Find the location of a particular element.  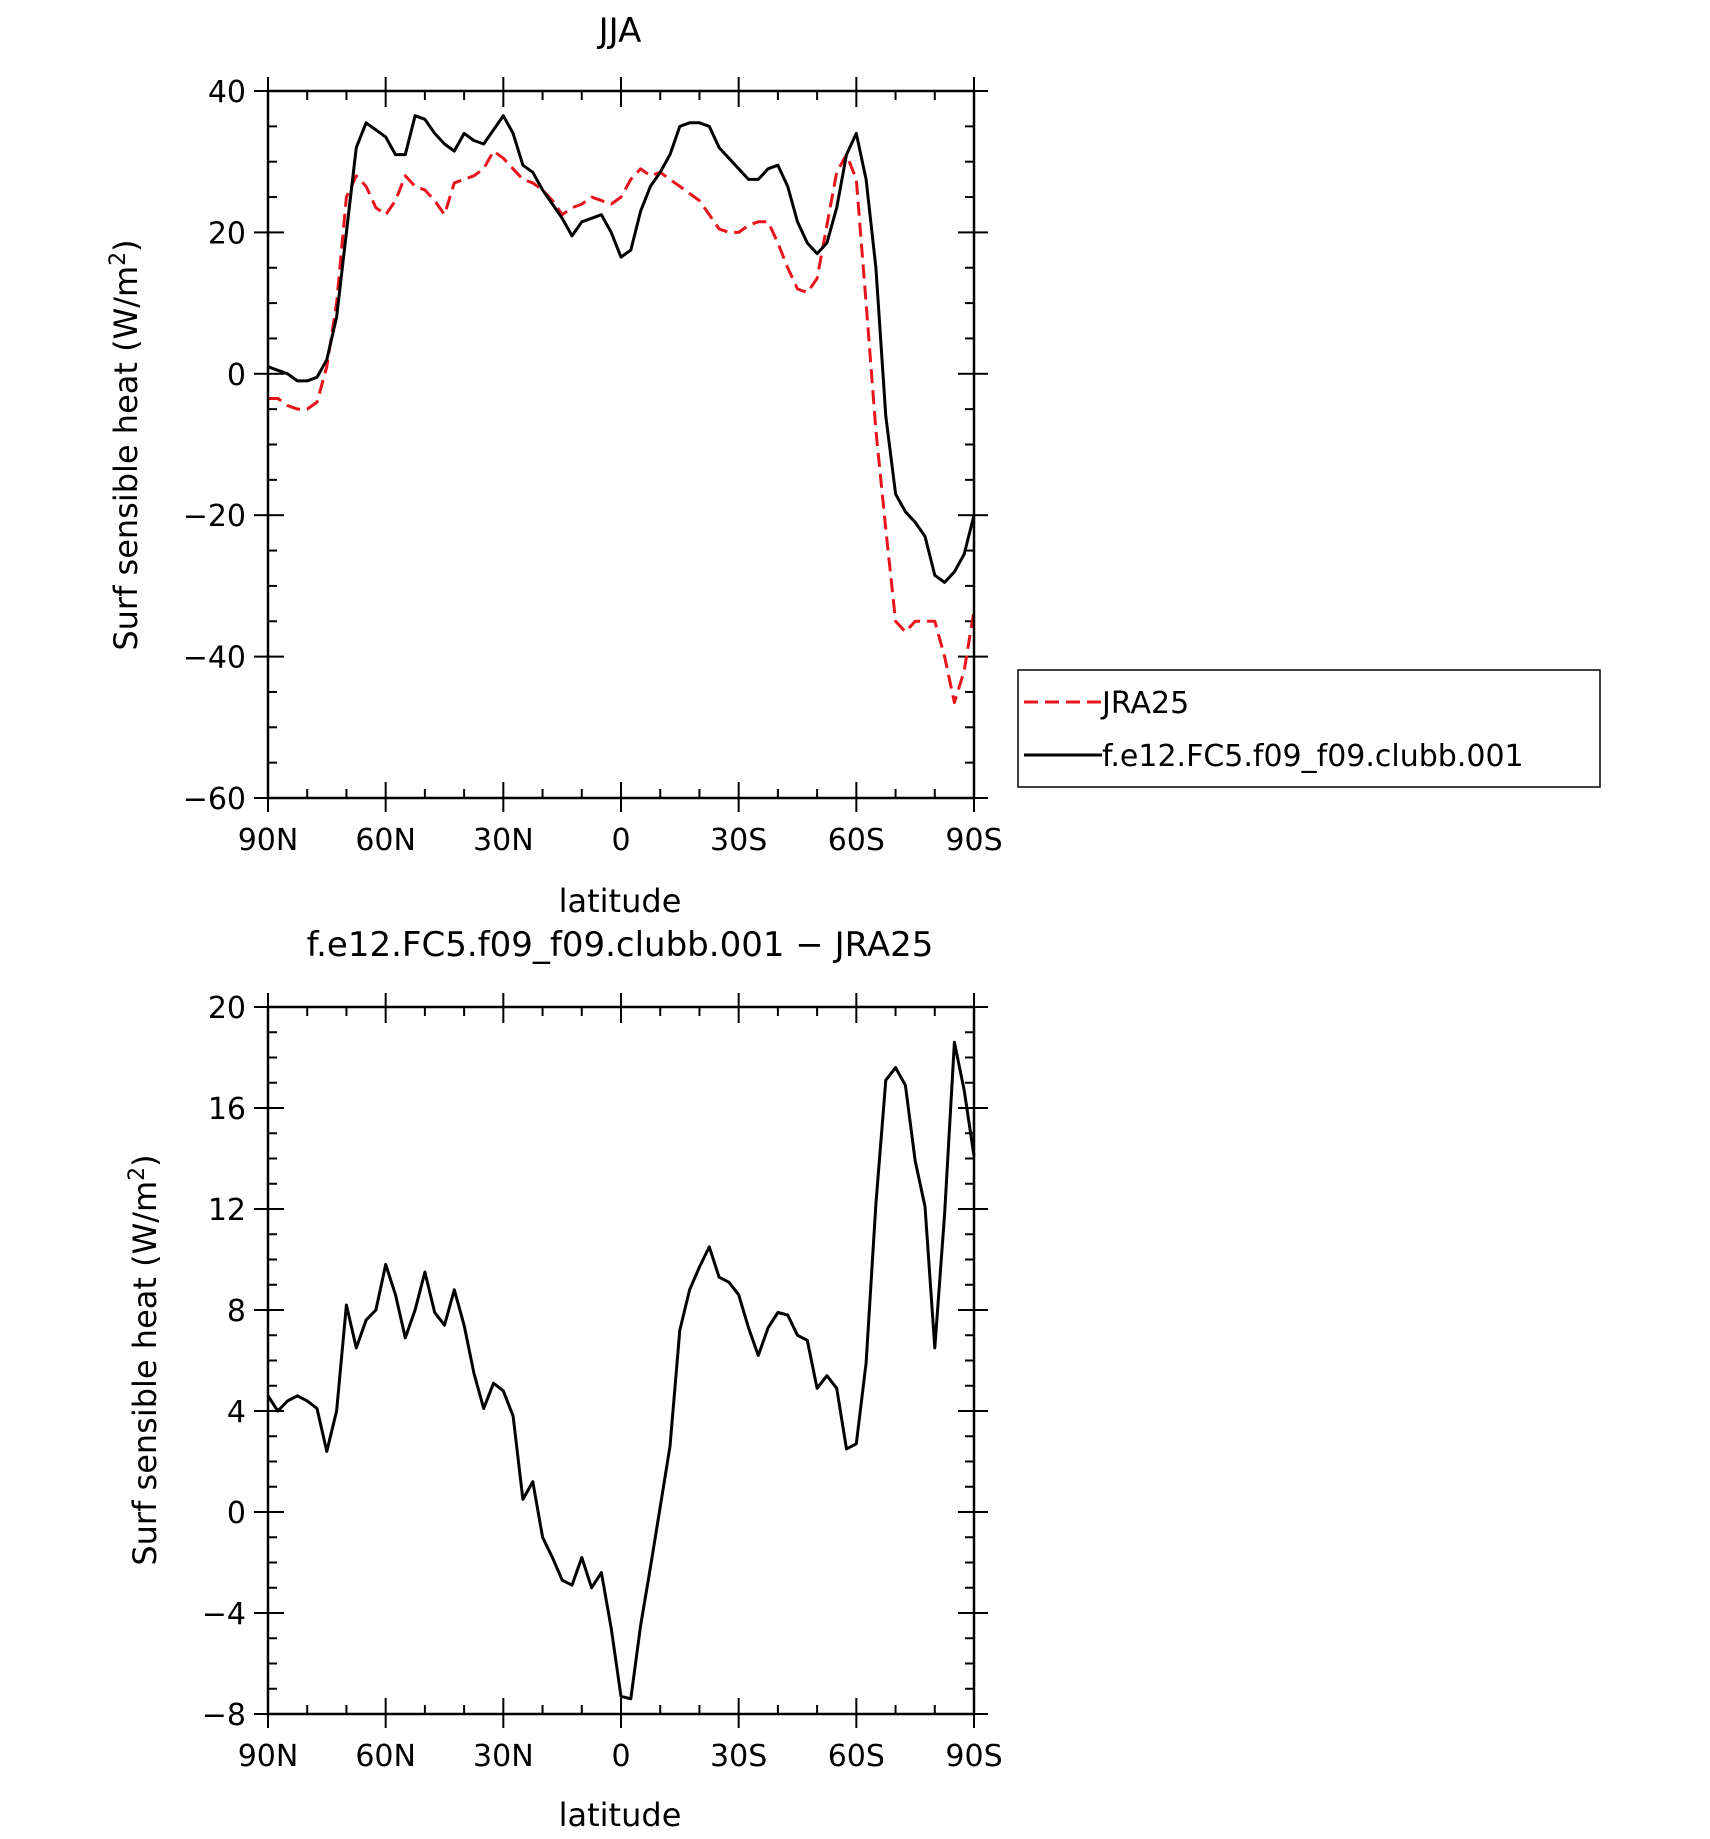

top-y-tick-label: −20 is located at coordinates (214, 516).